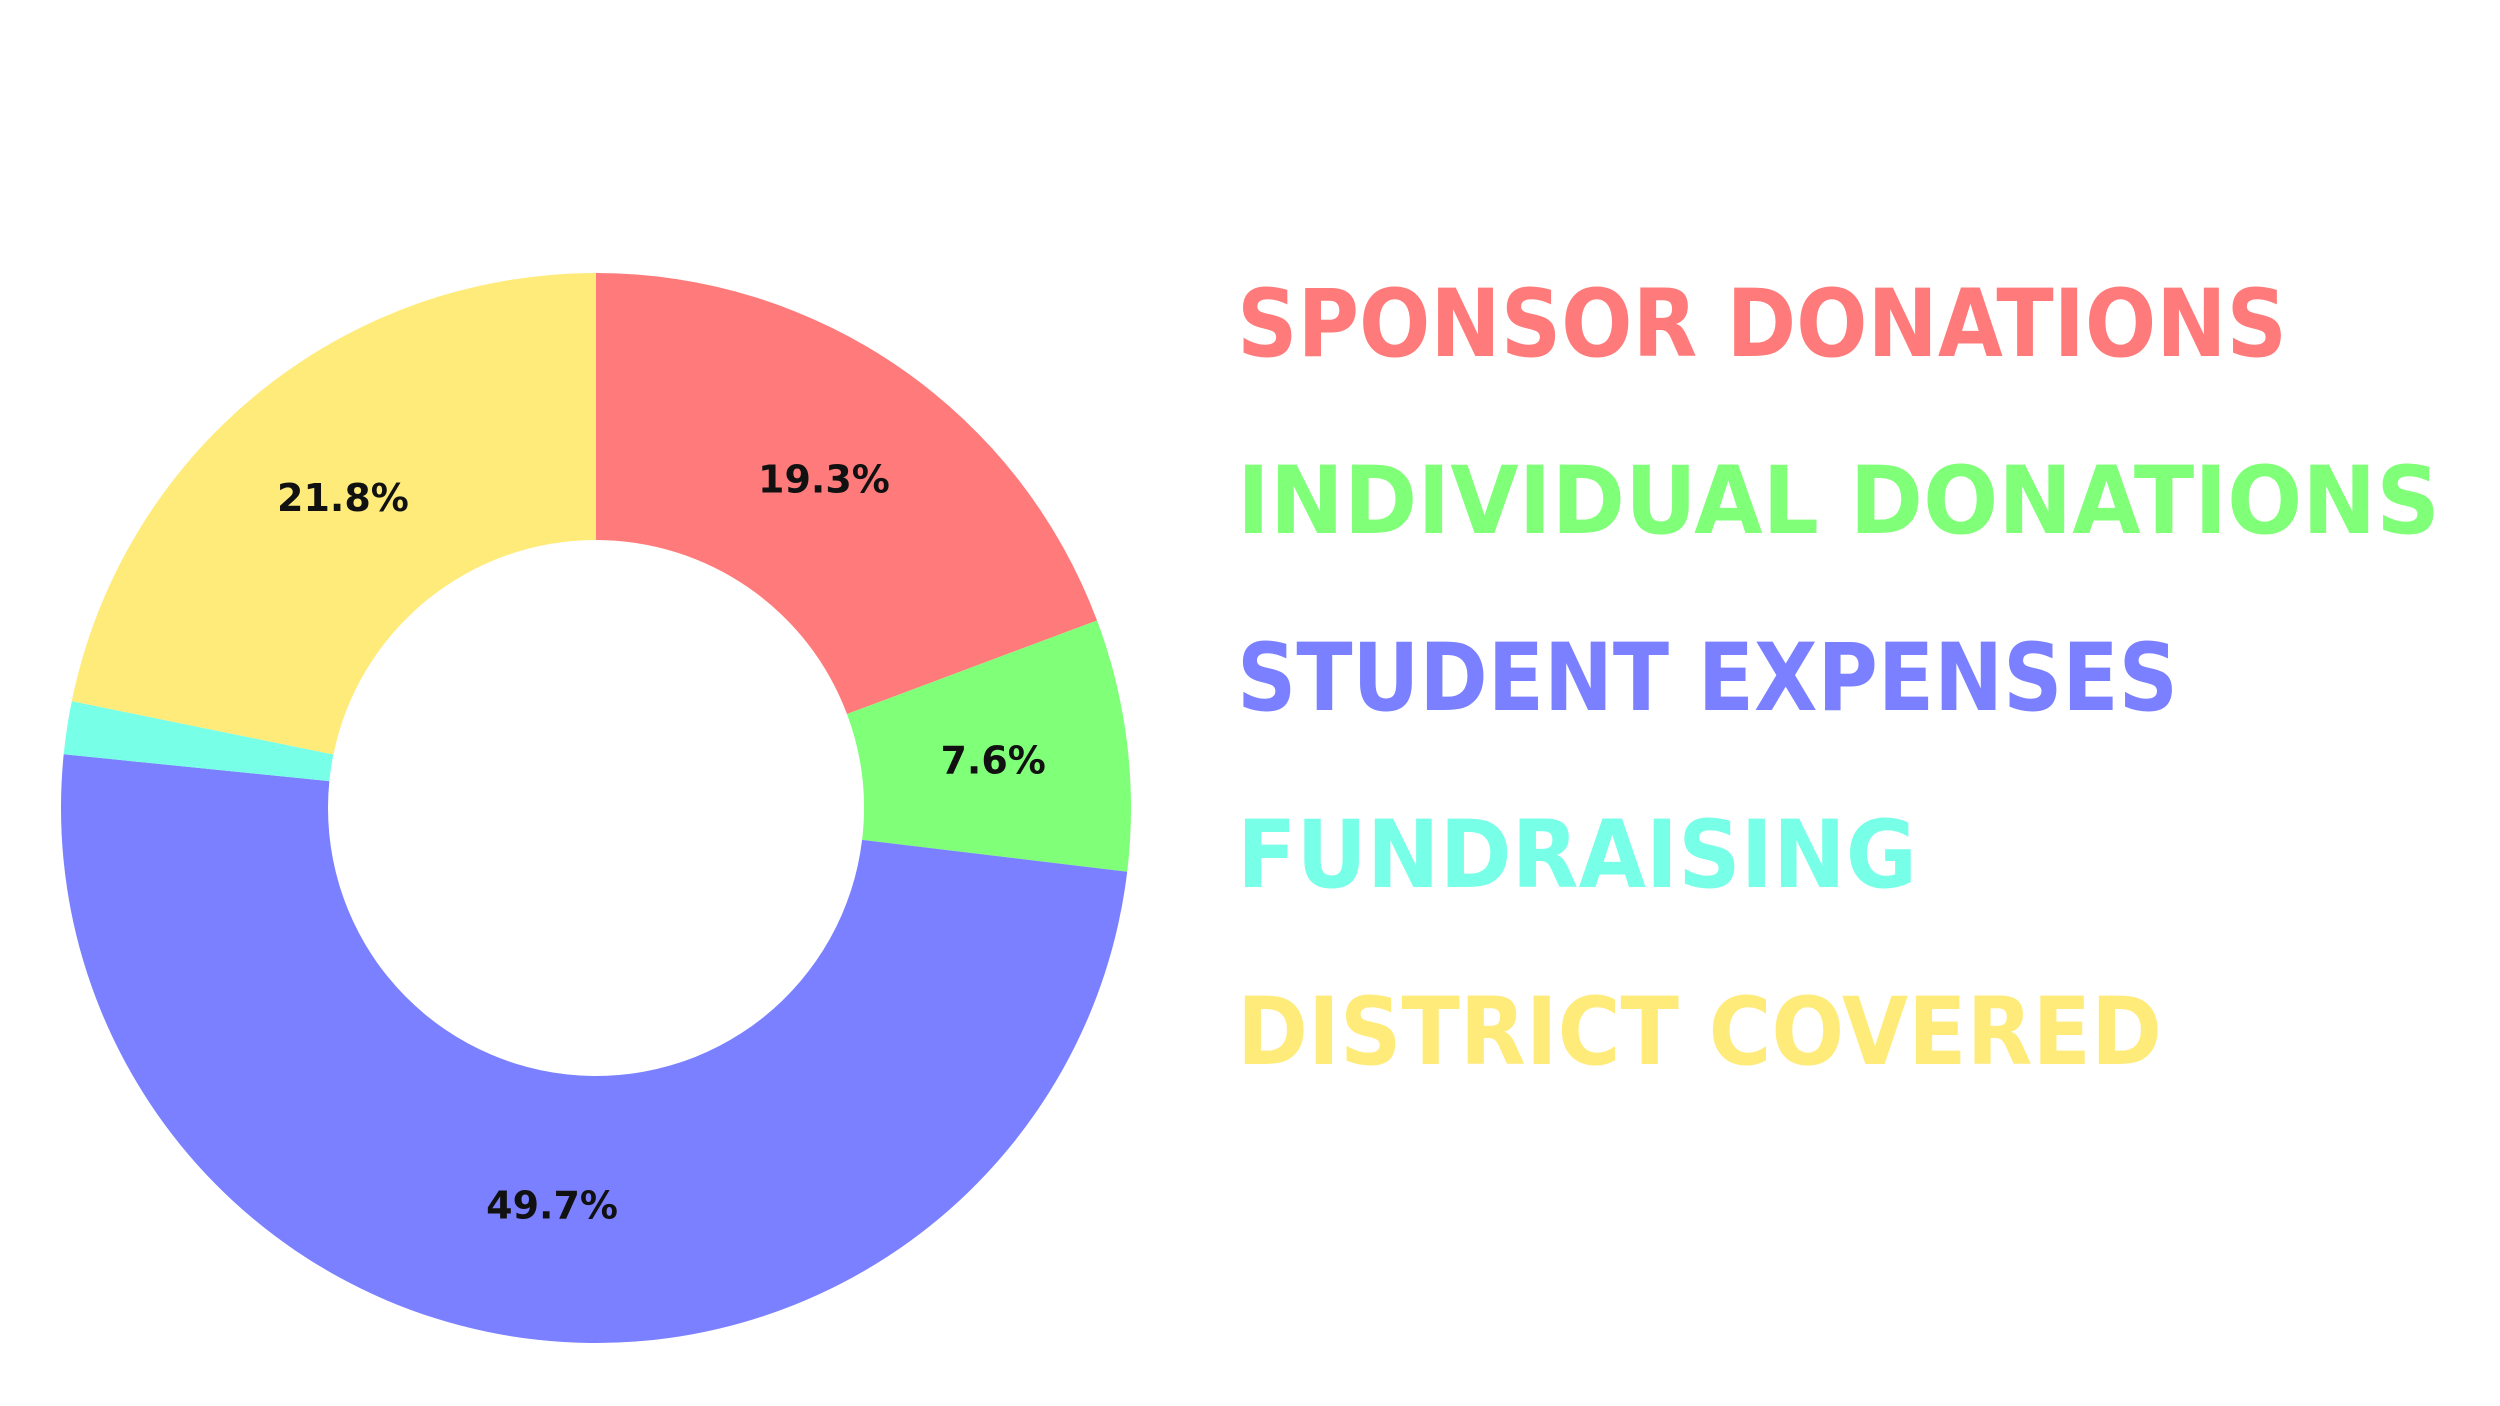  I want to click on data-label-individual-donations: 7.6%, so click(992, 760).